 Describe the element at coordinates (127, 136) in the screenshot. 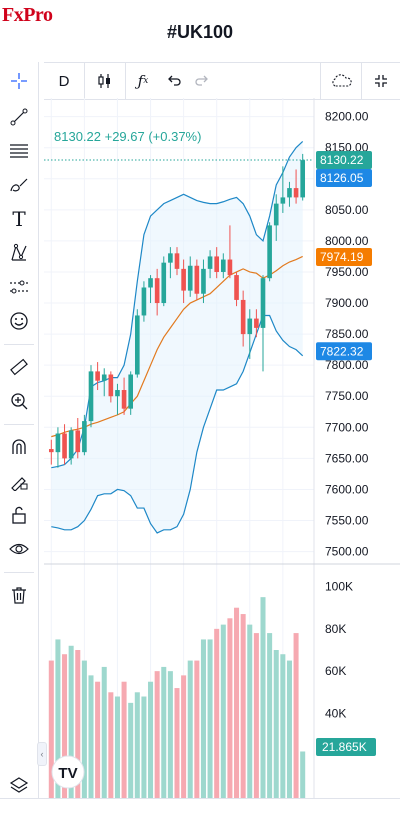

I see `price-change-info: 8130.22 +29.67 (+0.37%)` at that location.